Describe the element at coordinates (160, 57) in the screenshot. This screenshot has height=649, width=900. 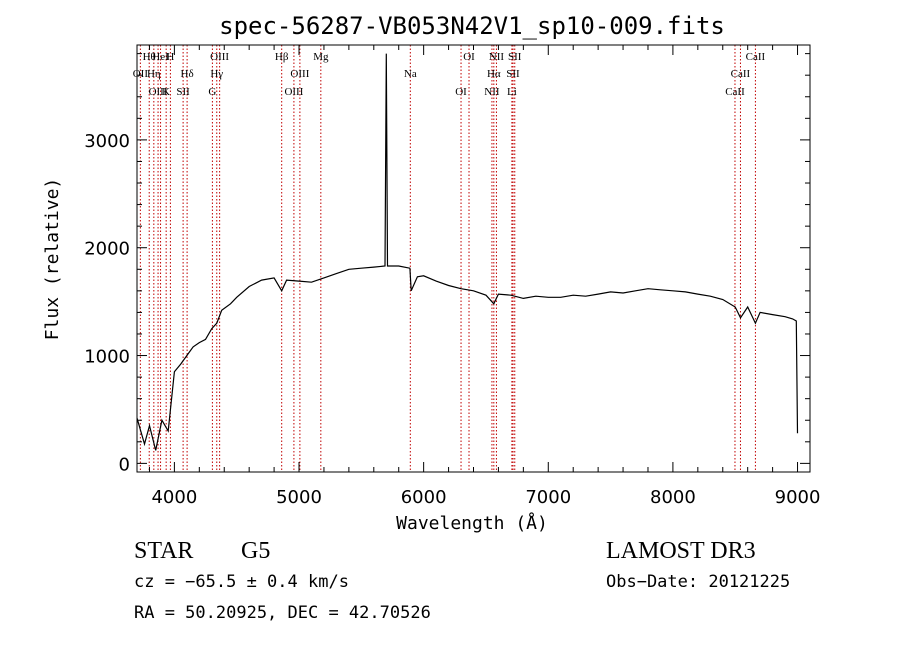
I see `line-label-3: HeI` at that location.